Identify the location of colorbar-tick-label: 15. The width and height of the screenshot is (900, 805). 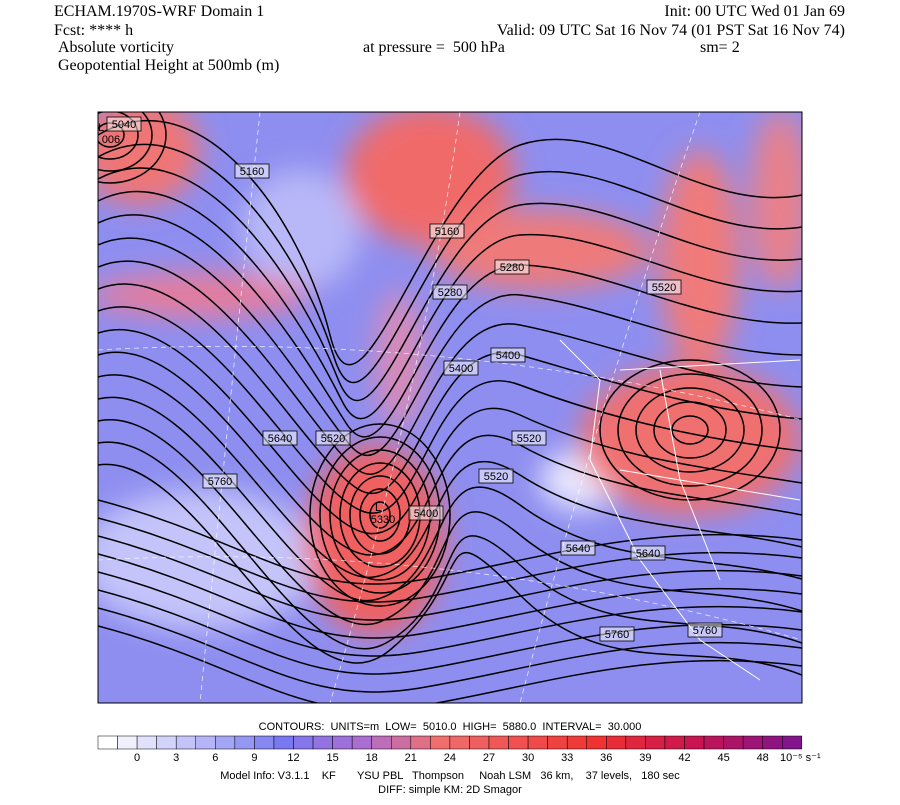
(332, 758).